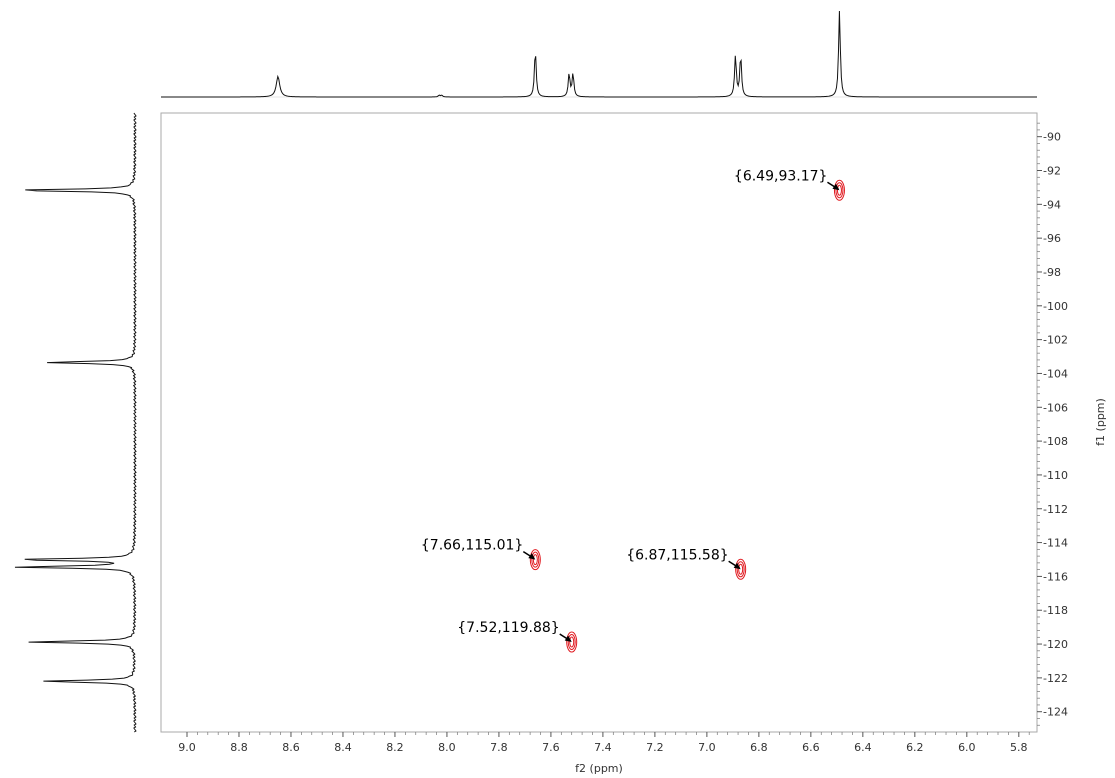  What do you see at coordinates (1055, 407) in the screenshot?
I see `y-tick-label: -106` at bounding box center [1055, 407].